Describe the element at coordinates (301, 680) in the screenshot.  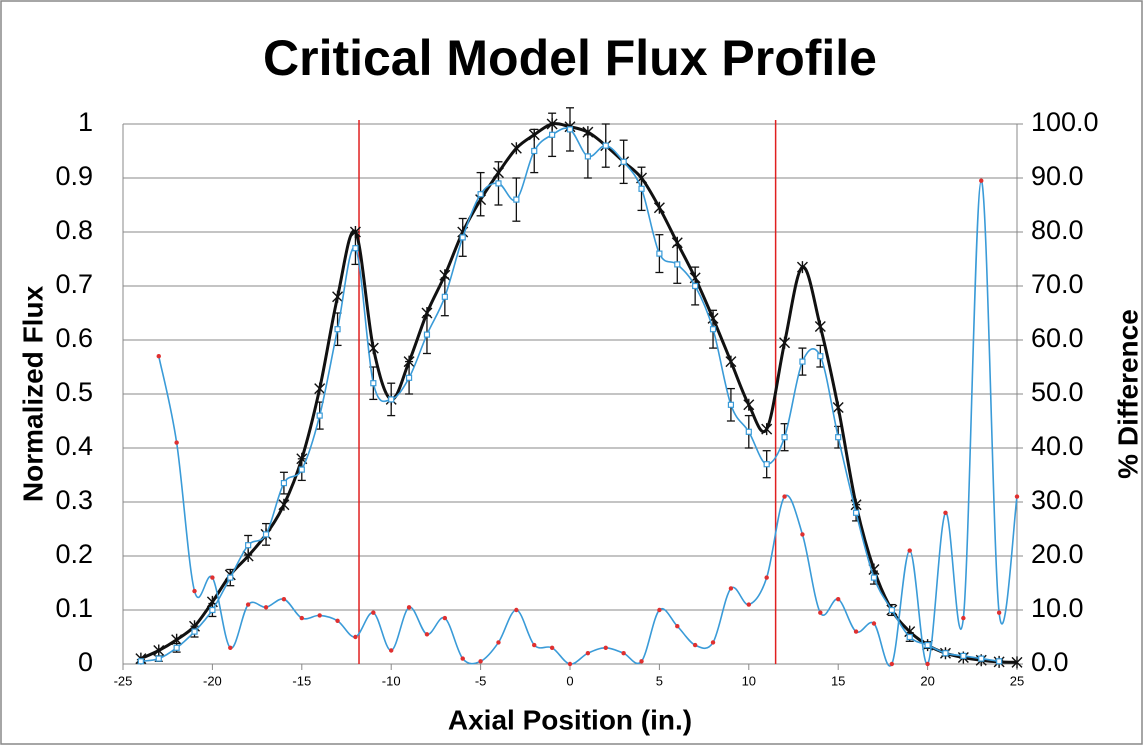
I see `x-tick-label: -15` at that location.